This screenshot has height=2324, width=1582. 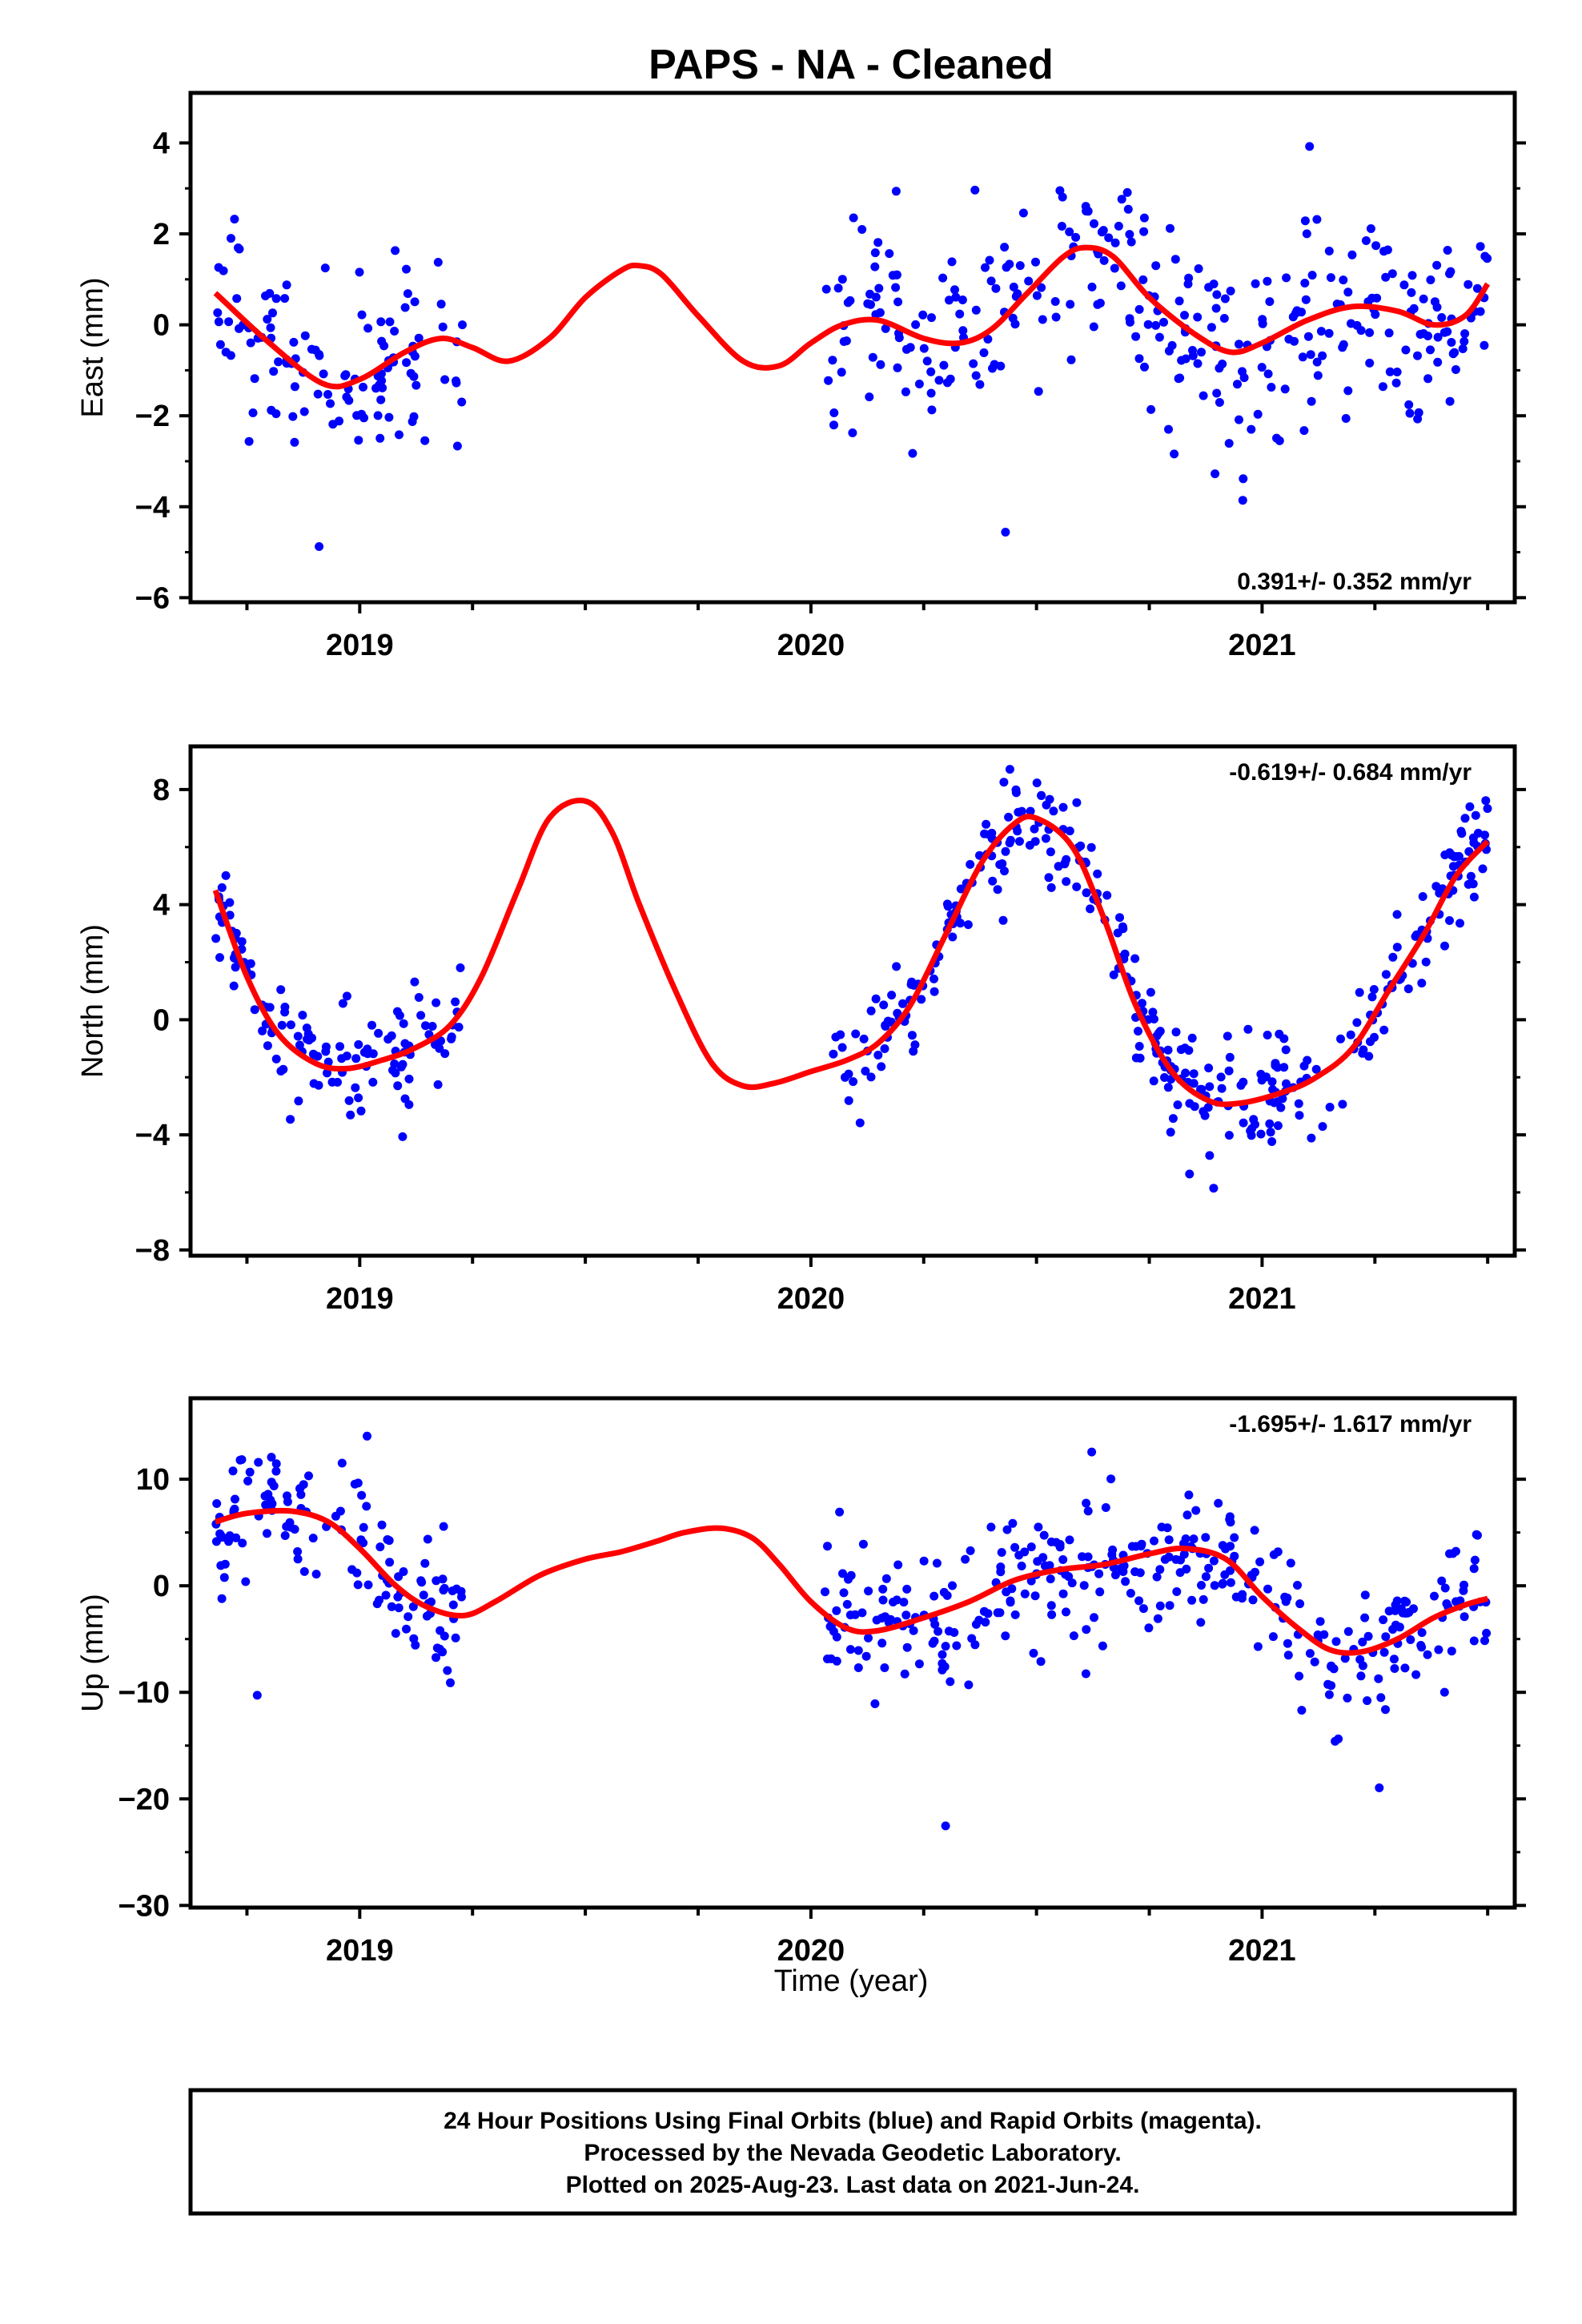 What do you see at coordinates (152, 1135) in the screenshot?
I see `y-tick-label: −4` at bounding box center [152, 1135].